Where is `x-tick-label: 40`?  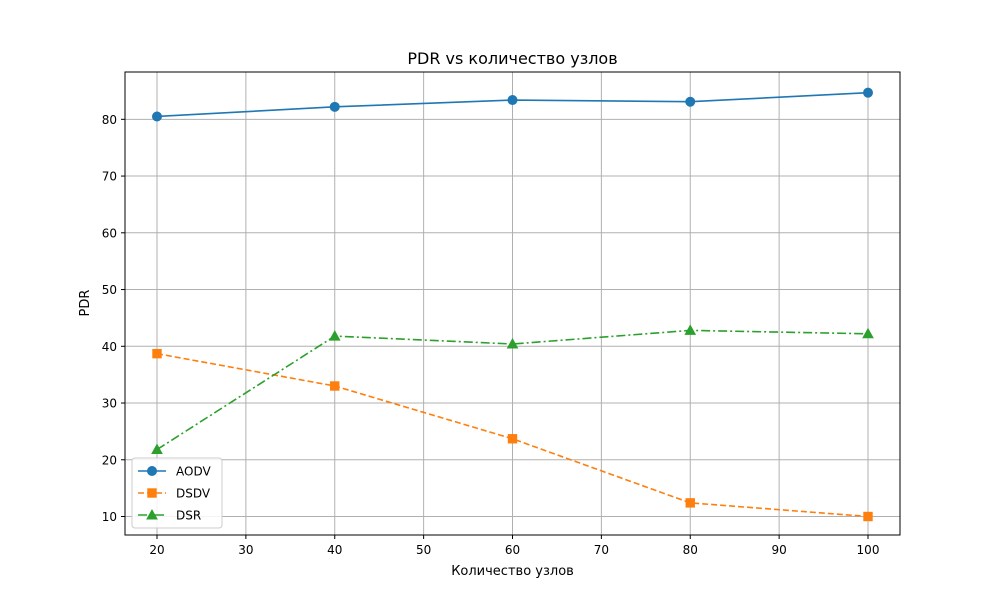 x-tick-label: 40 is located at coordinates (334, 550).